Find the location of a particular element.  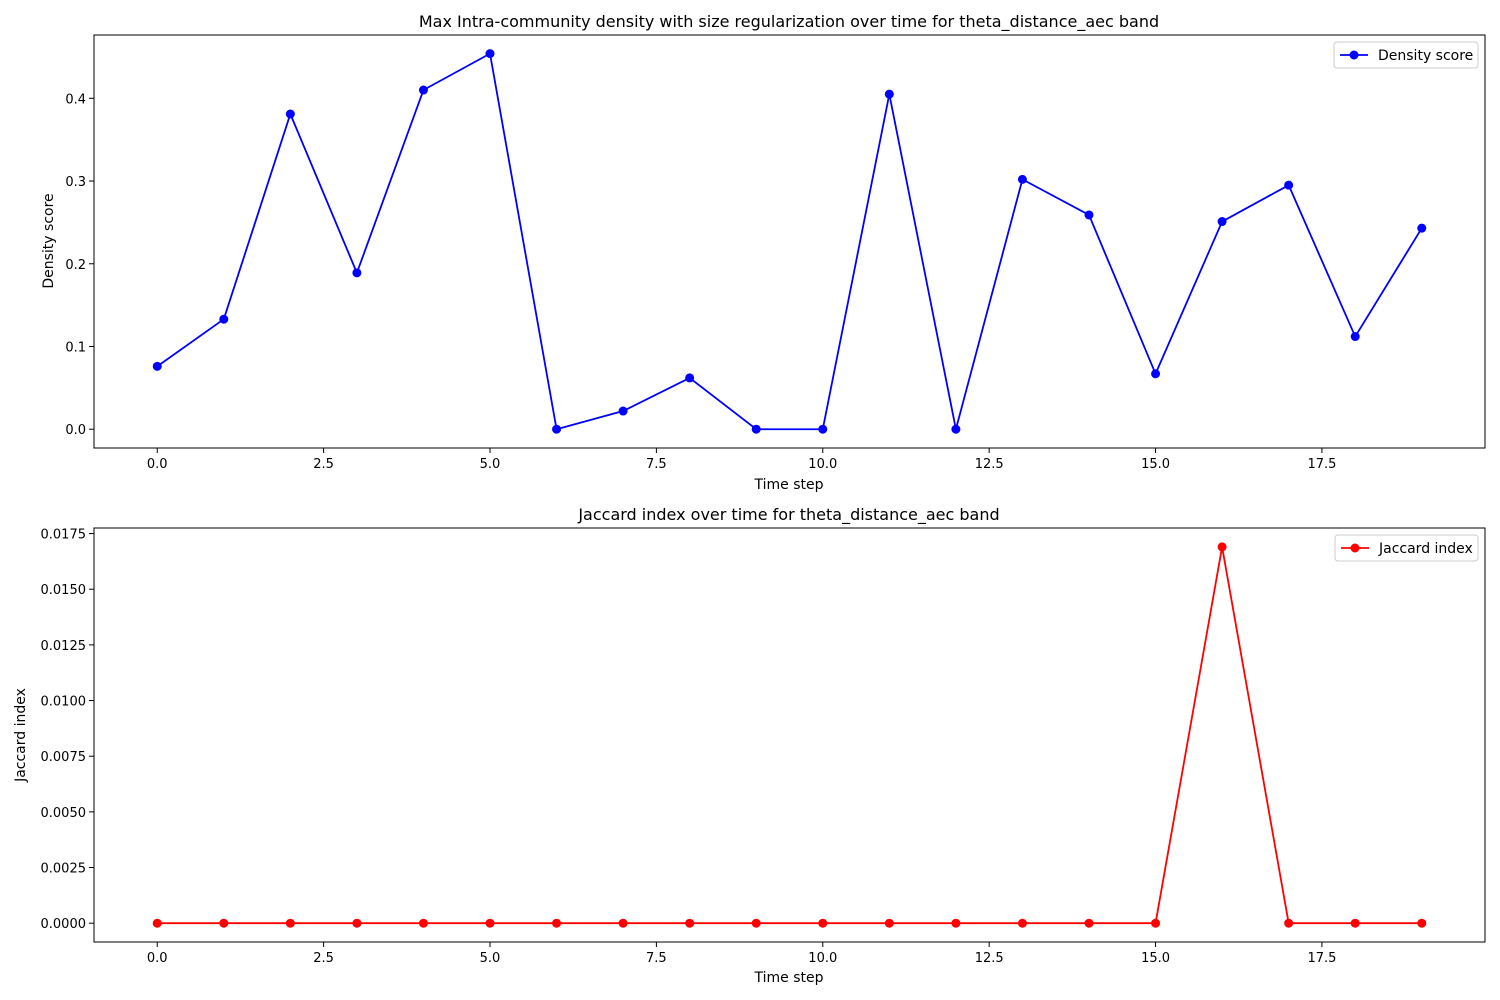

y-tick-label: 0.0100 is located at coordinates (64, 702).